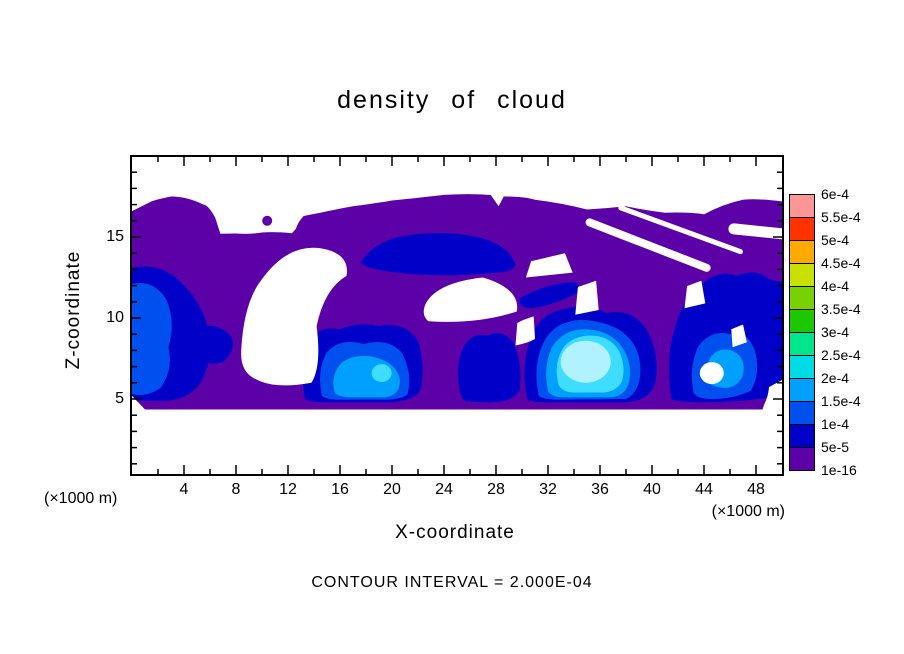 The width and height of the screenshot is (904, 654). Describe the element at coordinates (841, 355) in the screenshot. I see `colorbar-label: 2.5e-4` at that location.